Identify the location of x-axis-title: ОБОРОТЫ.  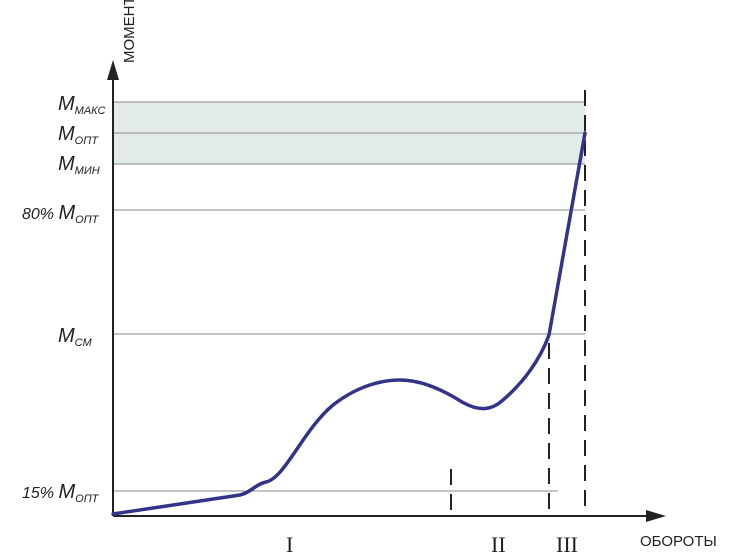
(678, 541).